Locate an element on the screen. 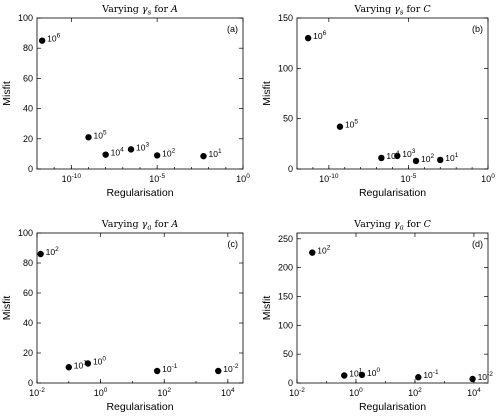 This screenshot has height=417, width=500. chart-title: Varying γa for C is located at coordinates (392, 225).